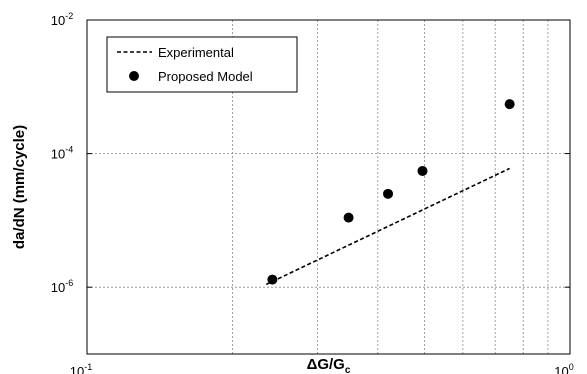 The width and height of the screenshot is (587, 374). Describe the element at coordinates (62, 286) in the screenshot. I see `y-tick-label: 10⁻⁶` at that location.